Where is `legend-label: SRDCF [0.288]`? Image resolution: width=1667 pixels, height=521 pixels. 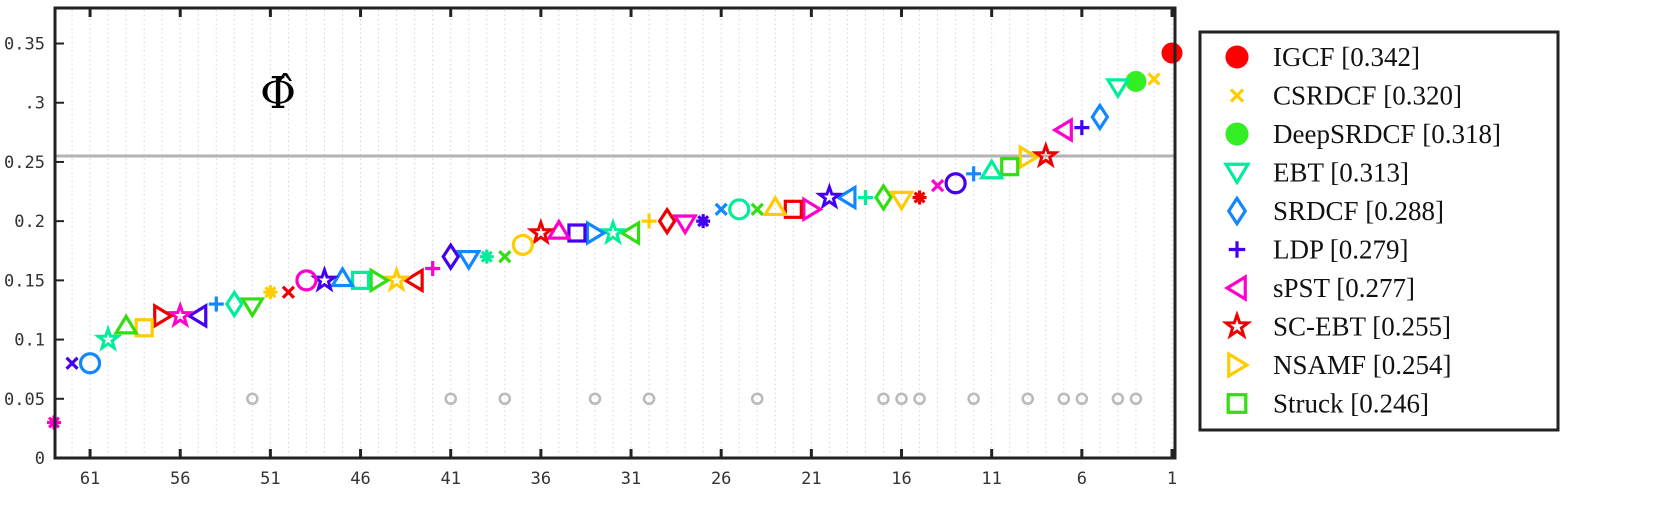
legend-label: SRDCF [0.288] is located at coordinates (1358, 211).